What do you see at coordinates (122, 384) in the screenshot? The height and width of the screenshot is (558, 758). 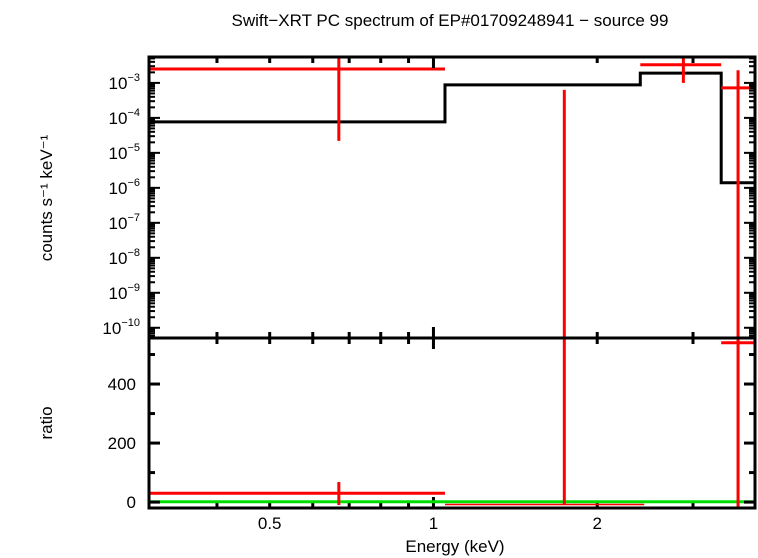 I see `y-tick-label: 400` at bounding box center [122, 384].